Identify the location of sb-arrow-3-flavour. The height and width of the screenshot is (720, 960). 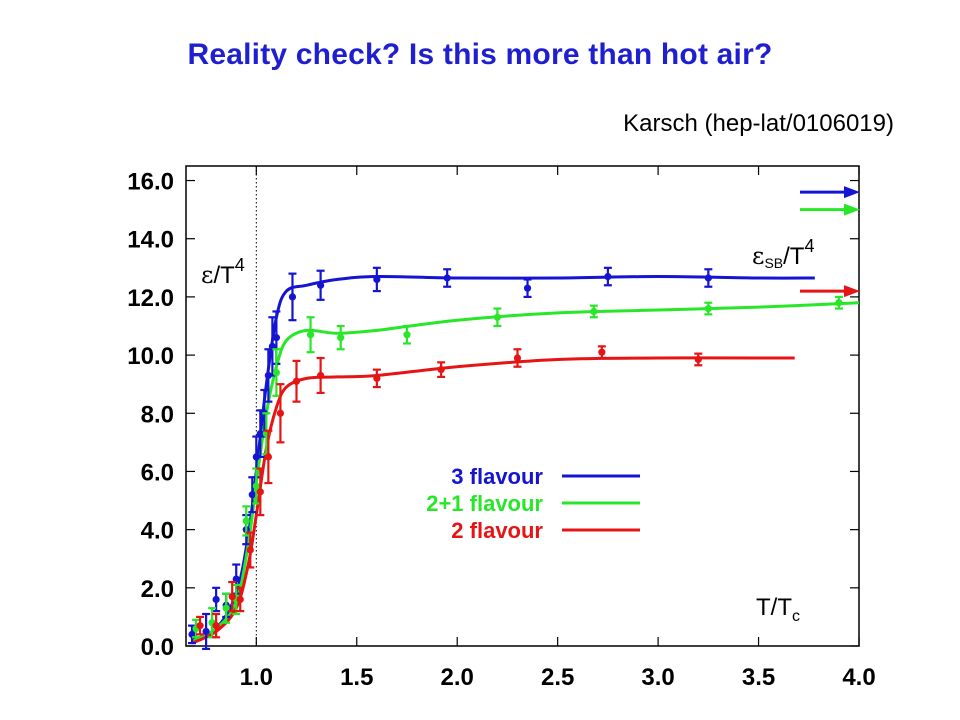
(830, 192).